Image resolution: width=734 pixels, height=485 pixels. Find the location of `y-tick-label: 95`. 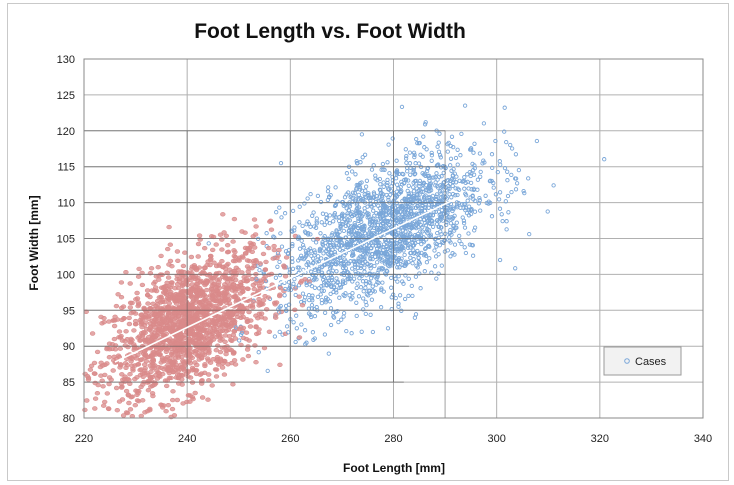

y-tick-label: 95 is located at coordinates (69, 311).